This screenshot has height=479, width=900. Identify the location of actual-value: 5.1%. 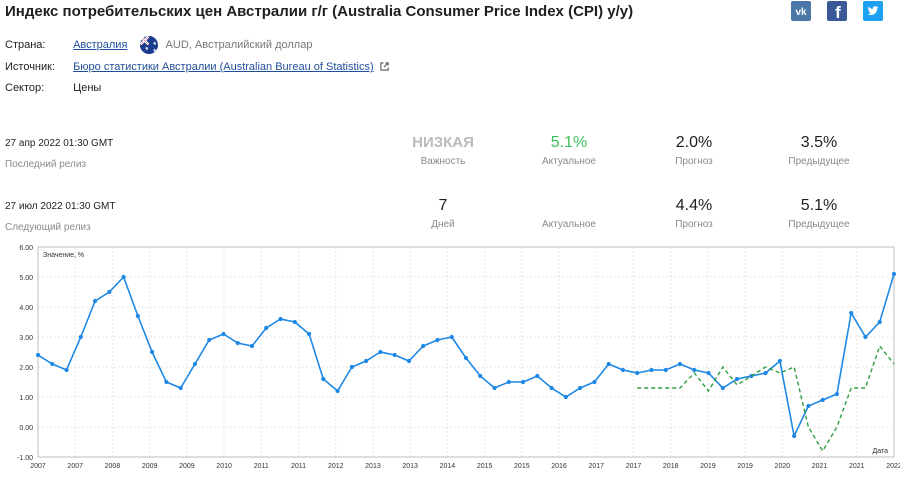
(569, 142).